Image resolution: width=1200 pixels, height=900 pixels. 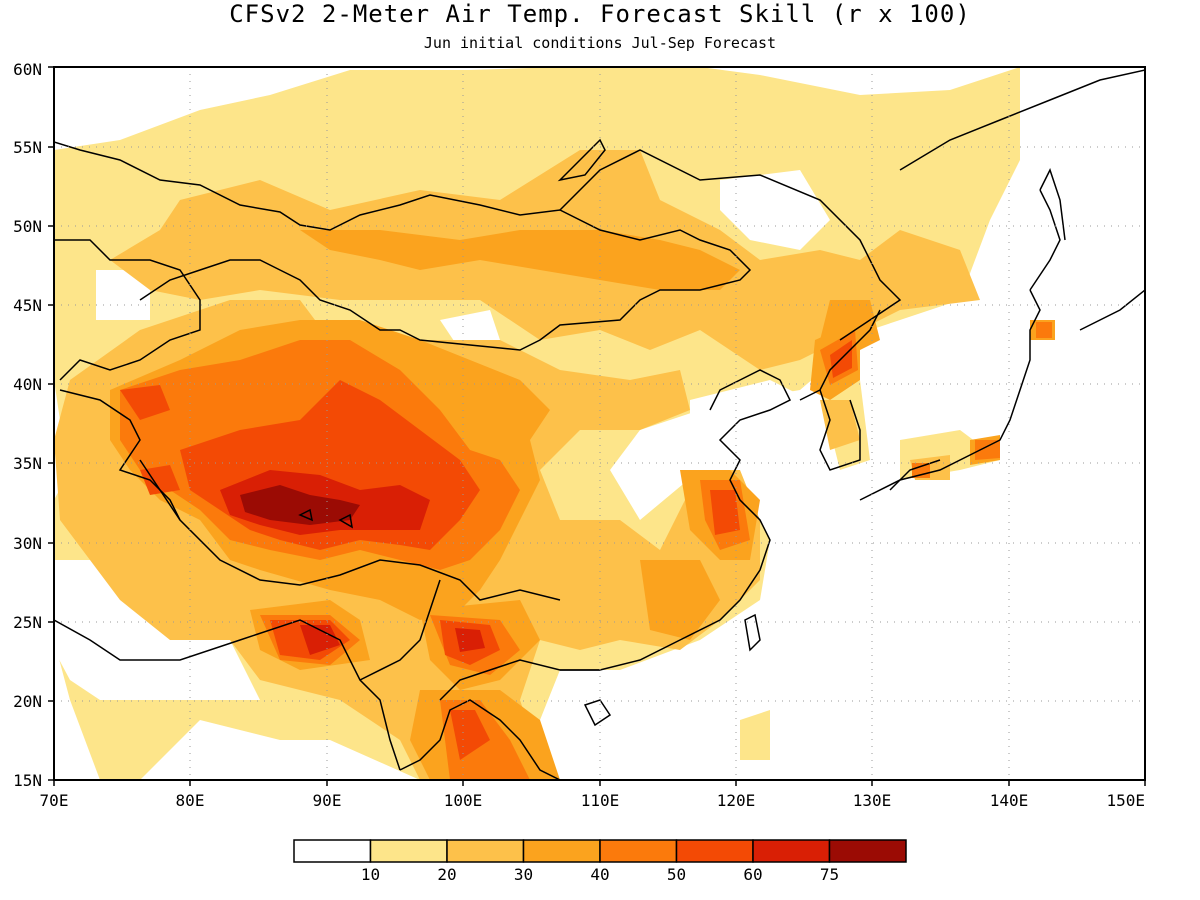 What do you see at coordinates (27, 780) in the screenshot?
I see `lat-label-15n: 15N` at bounding box center [27, 780].